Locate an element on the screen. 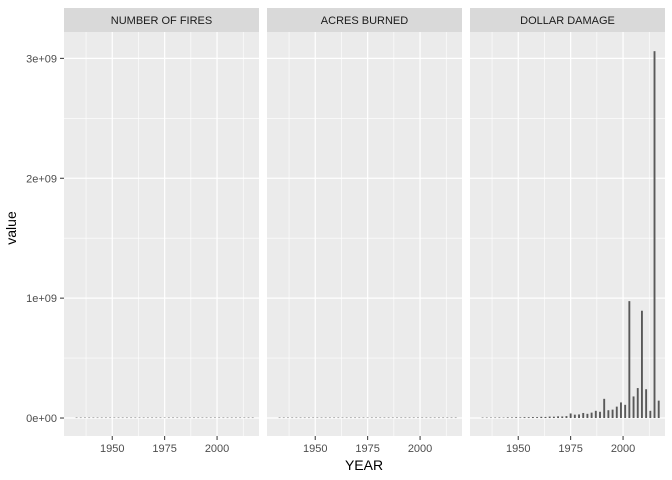 The width and height of the screenshot is (672, 480). x-axes: 1950 1975 2000 1950 1975 2000 1950 1975 2000 is located at coordinates (367, 445).